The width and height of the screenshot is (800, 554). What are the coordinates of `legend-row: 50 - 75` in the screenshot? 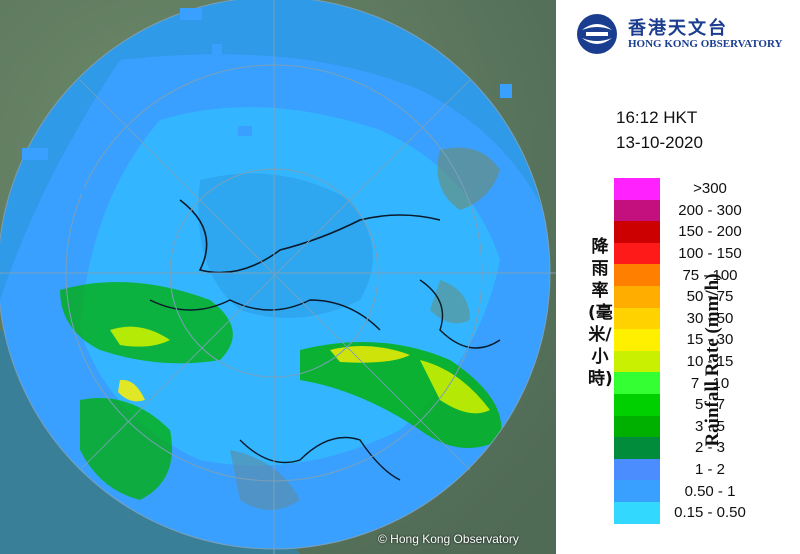 It's located at (687, 296).